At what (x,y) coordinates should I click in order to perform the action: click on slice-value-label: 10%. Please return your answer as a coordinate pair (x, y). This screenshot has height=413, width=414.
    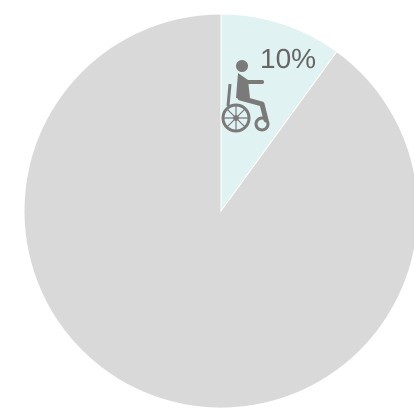
    Looking at the image, I should click on (288, 58).